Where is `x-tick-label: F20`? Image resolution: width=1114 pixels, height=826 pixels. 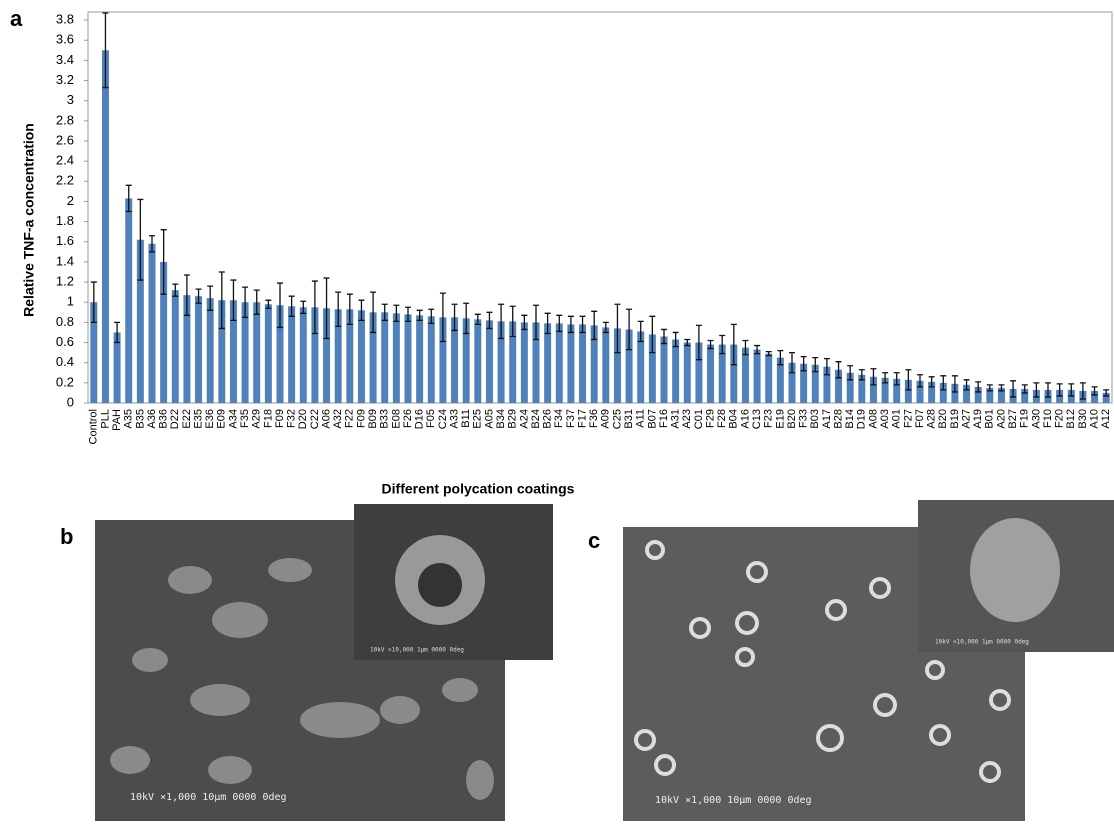
x-tick-label: F20 is located at coordinates (1060, 418).